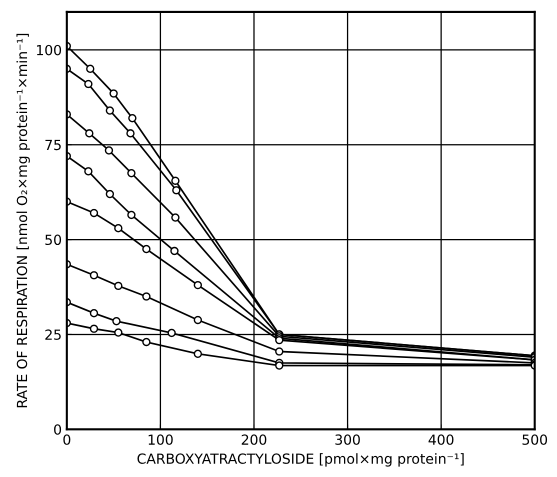 The height and width of the screenshot is (477, 557). Describe the element at coordinates (53, 145) in the screenshot. I see `y-tick-label: 75` at that location.